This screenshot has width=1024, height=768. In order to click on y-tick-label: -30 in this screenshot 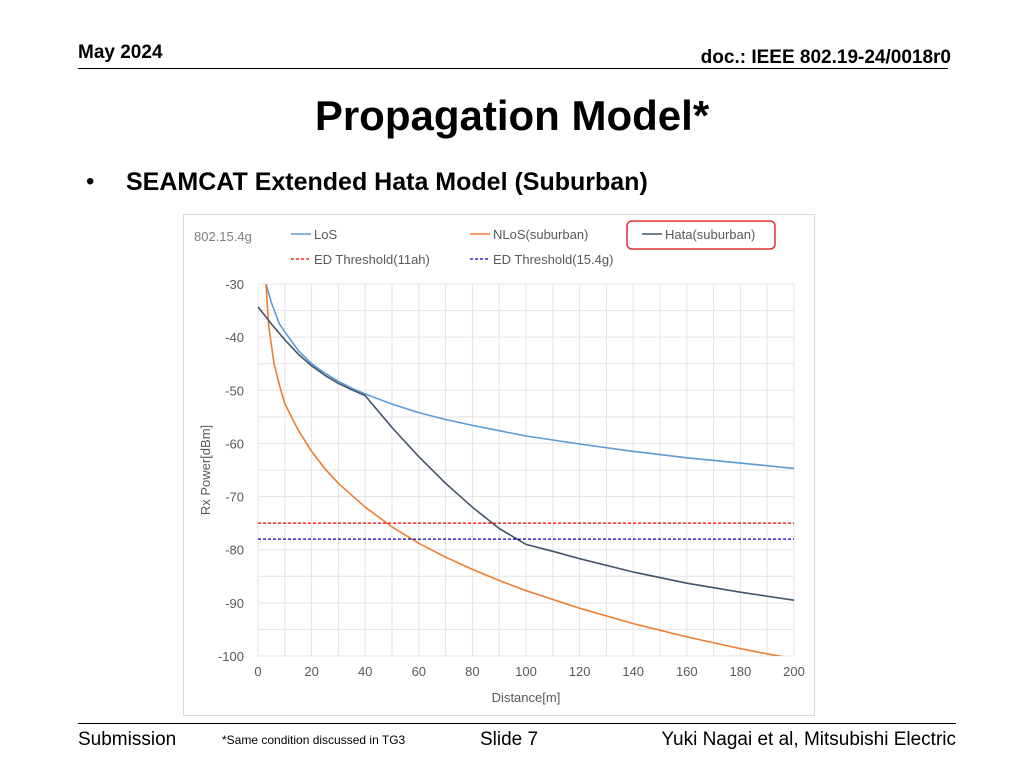, I will do `click(234, 284)`.